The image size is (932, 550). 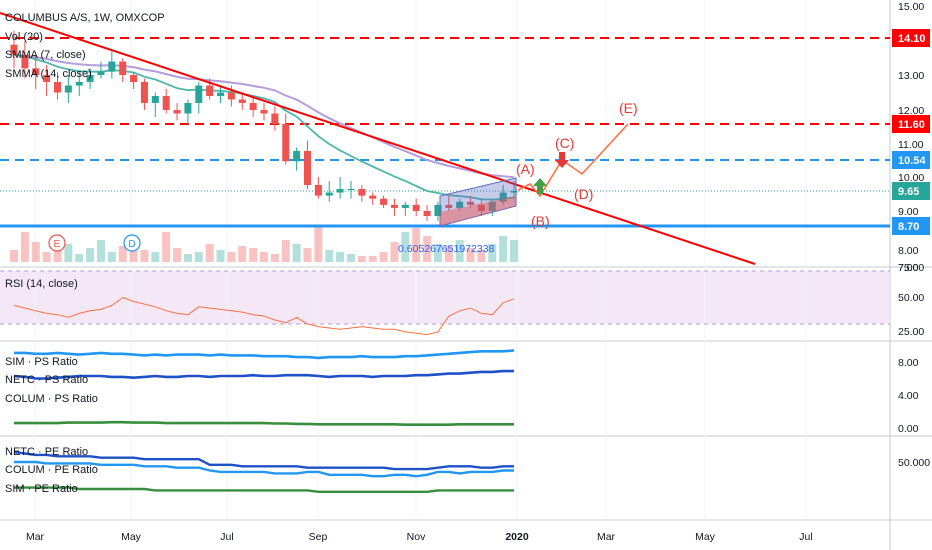 What do you see at coordinates (131, 537) in the screenshot?
I see `time-tick: May` at bounding box center [131, 537].